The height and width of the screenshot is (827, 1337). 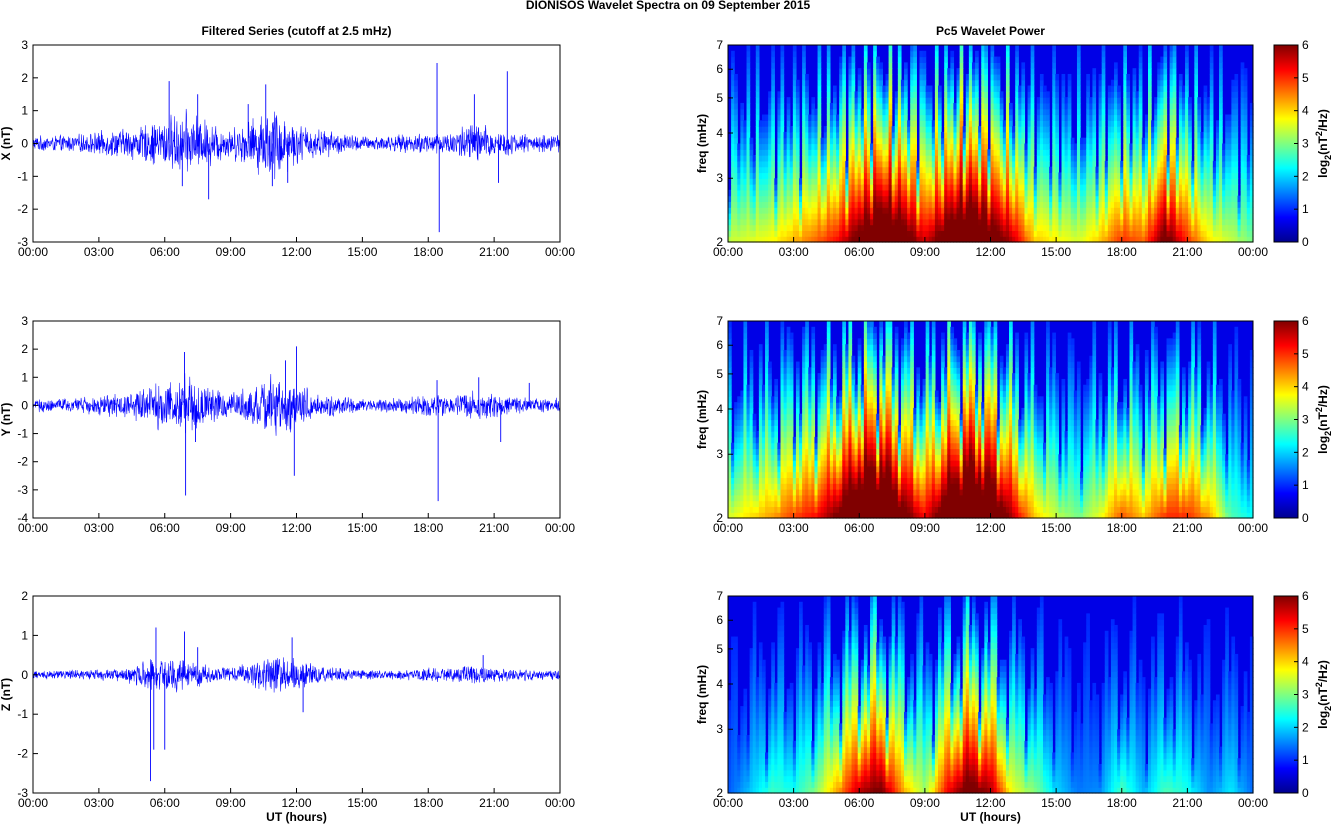 What do you see at coordinates (22, 490) in the screenshot?
I see `y-series-ytick-label: -3` at bounding box center [22, 490].